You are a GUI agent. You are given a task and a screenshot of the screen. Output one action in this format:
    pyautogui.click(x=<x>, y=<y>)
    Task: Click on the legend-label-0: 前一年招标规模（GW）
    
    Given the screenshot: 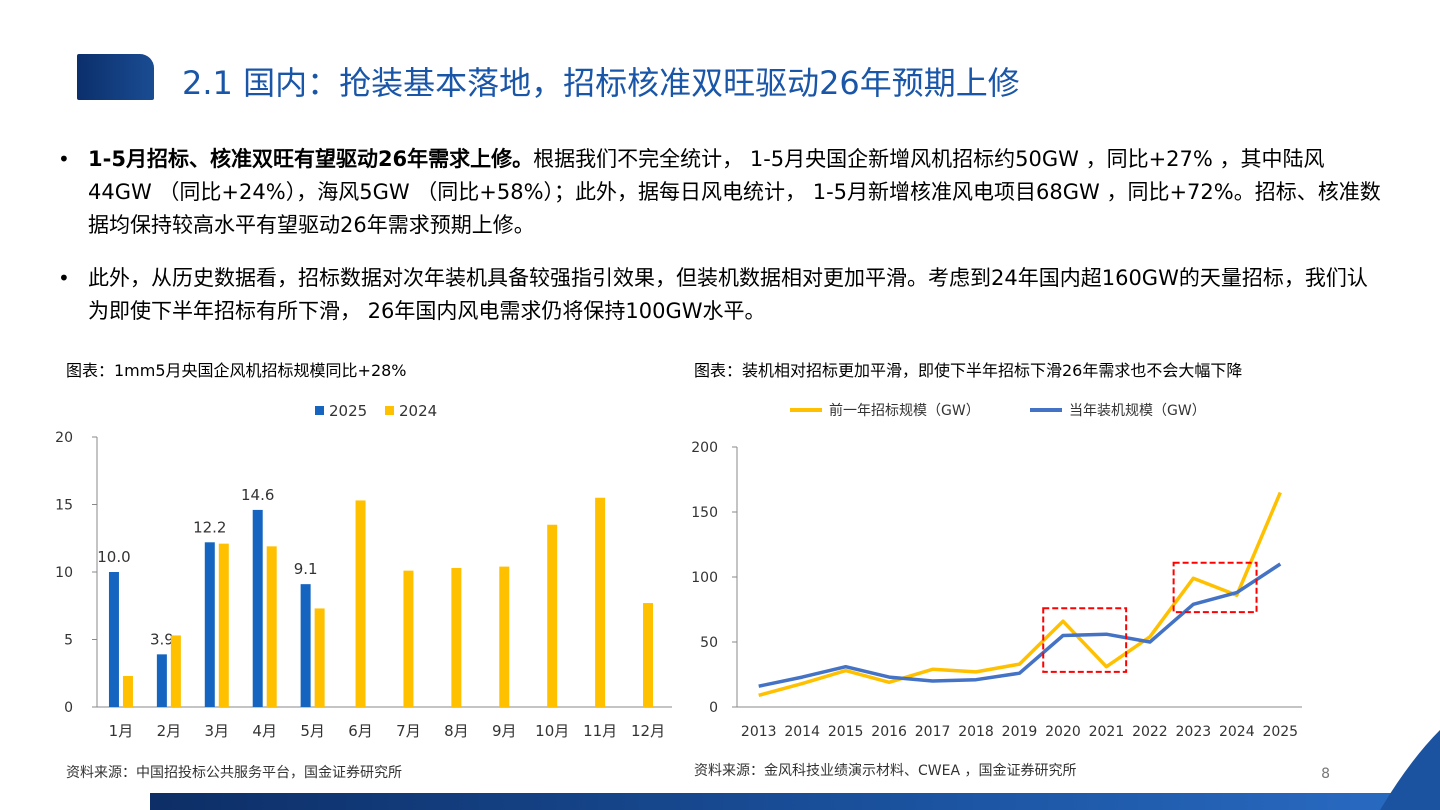 What is the action you would take?
    pyautogui.click(x=904, y=410)
    